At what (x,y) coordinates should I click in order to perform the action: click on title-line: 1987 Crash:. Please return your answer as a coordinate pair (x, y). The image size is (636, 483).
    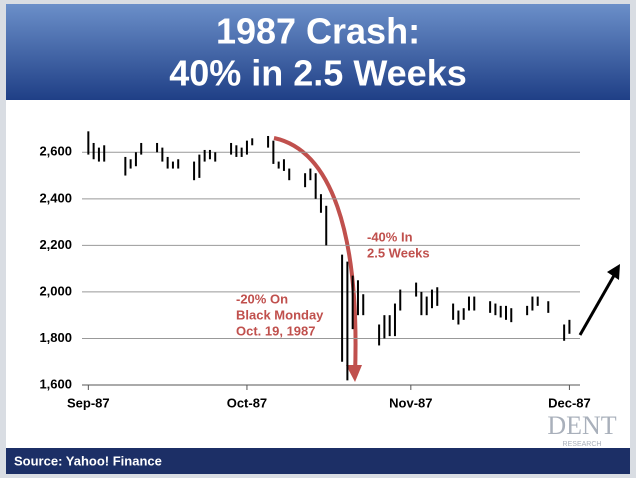
    Looking at the image, I should click on (318, 31).